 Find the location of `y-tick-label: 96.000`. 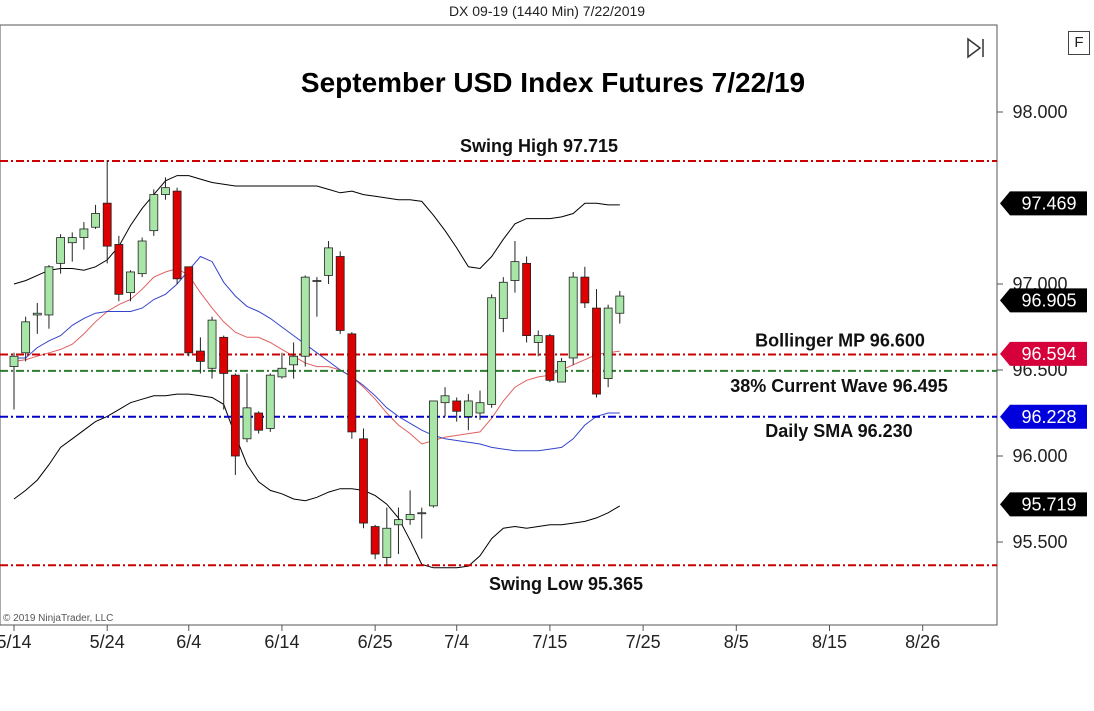

y-tick-label: 96.000 is located at coordinates (1039, 456).